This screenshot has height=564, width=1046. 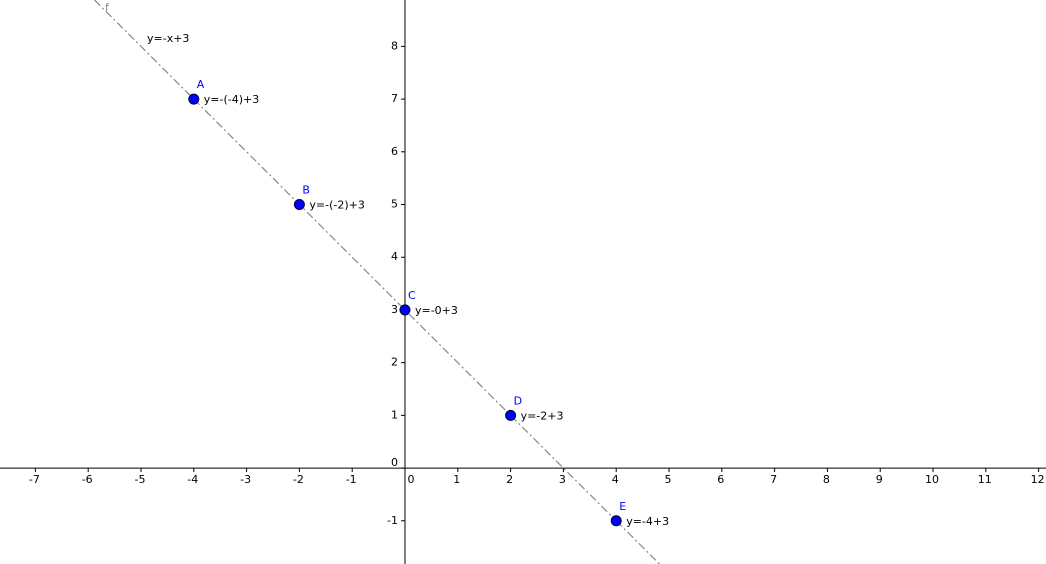 I want to click on x-tick-label: 3, so click(x=562, y=479).